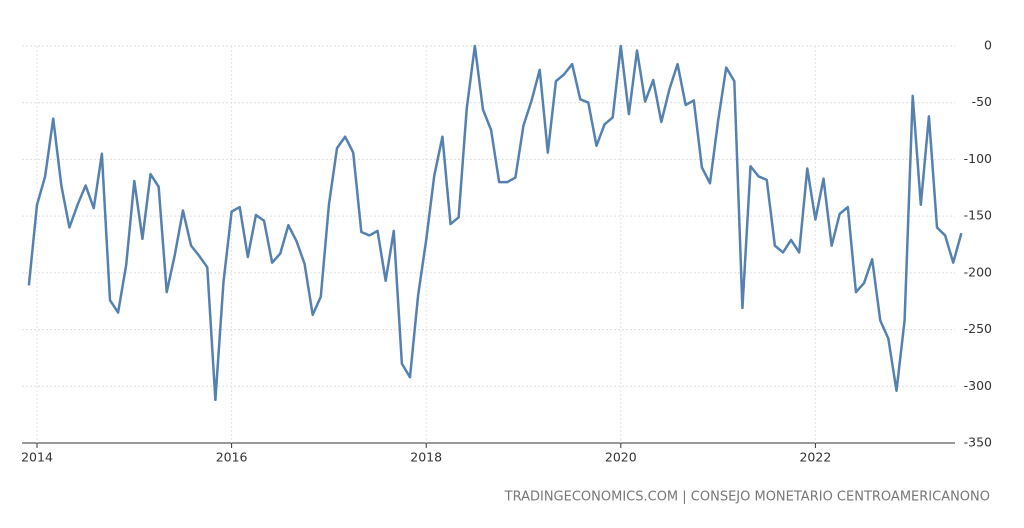 Image resolution: width=1024 pixels, height=528 pixels. I want to click on y-tick-label: -200, so click(978, 271).